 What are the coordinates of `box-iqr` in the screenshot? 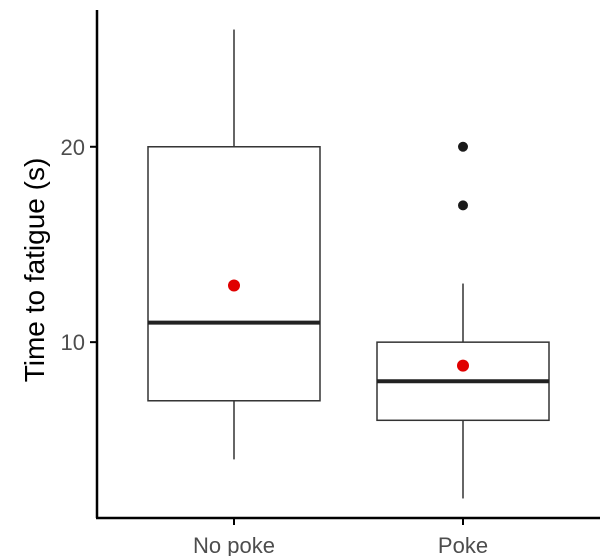 It's located at (234, 274).